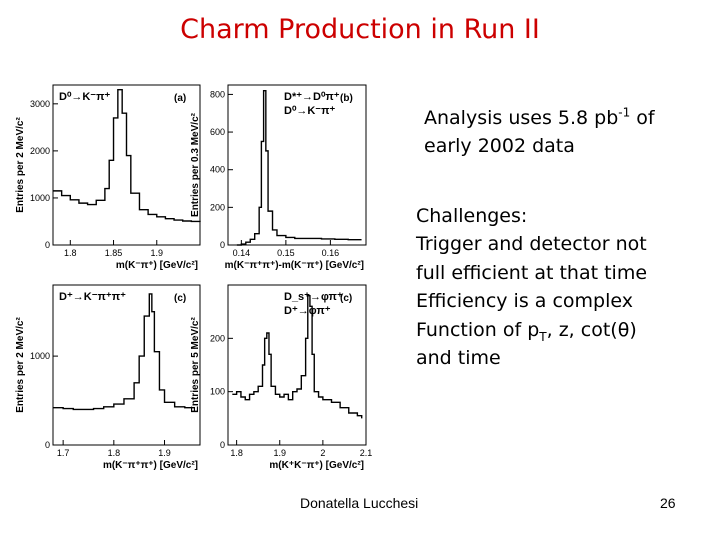  I want to click on challenges-line-4: Function of pT, z, cot(θ), so click(526, 331).